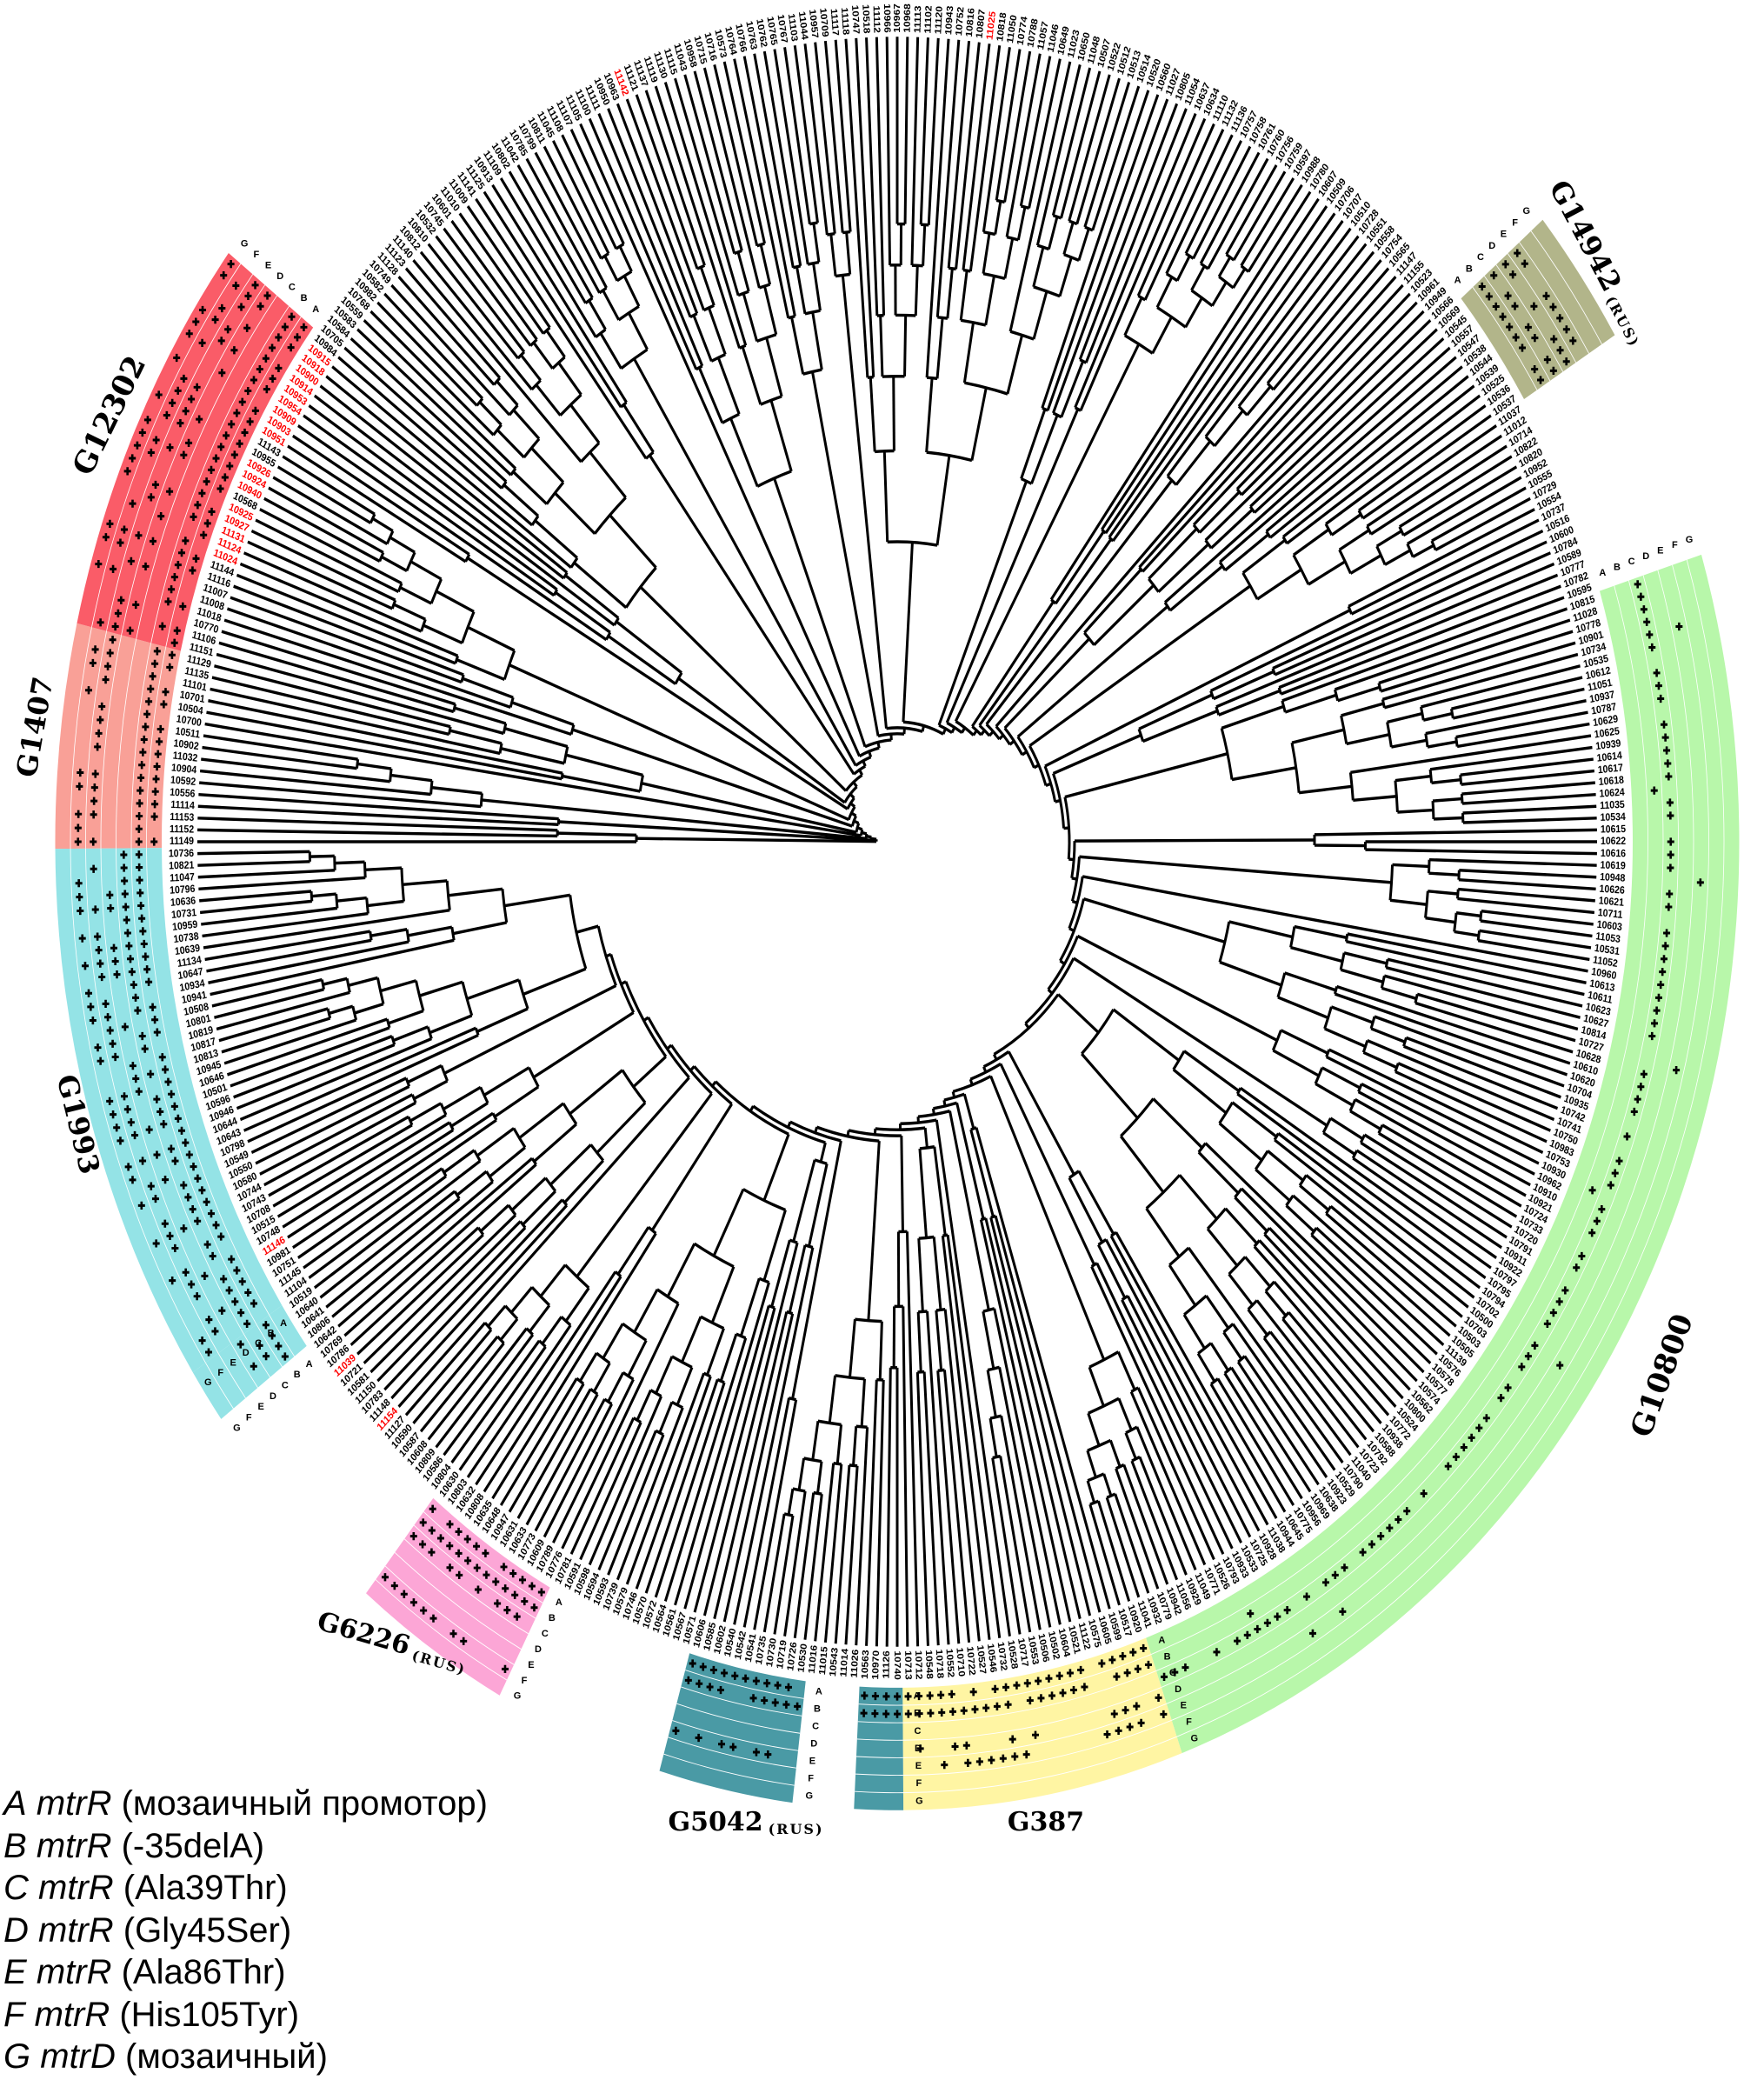 The height and width of the screenshot is (2100, 1744). I want to click on leaf-label: 11052, so click(1605, 962).